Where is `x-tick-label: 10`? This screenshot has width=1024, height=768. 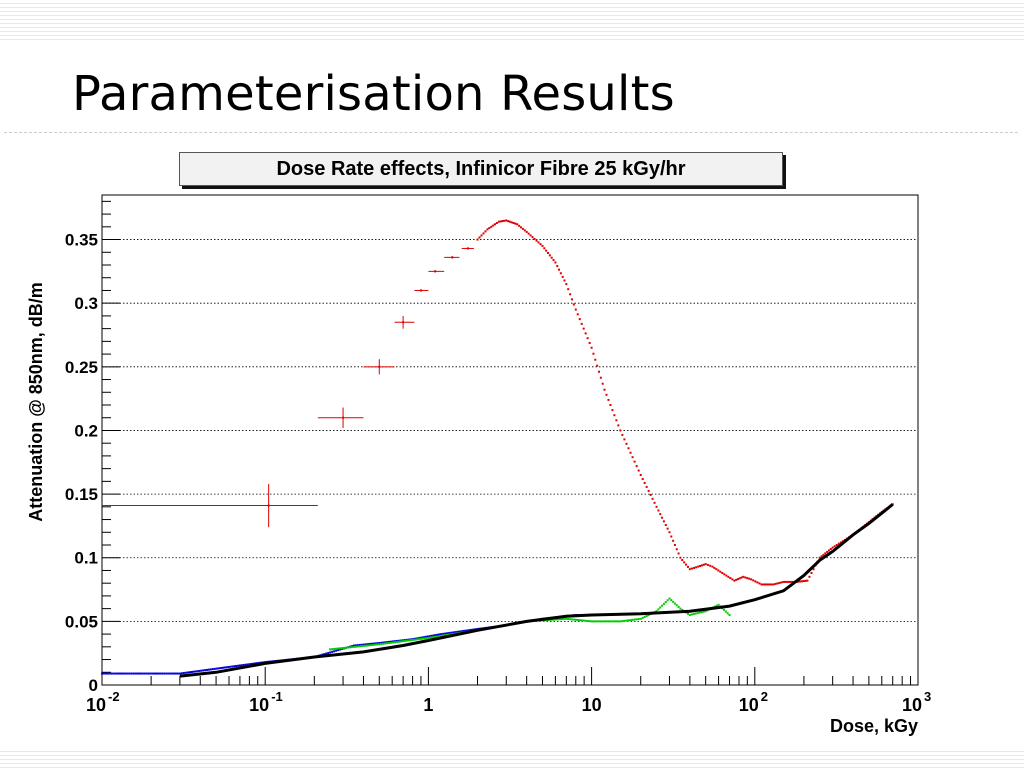 x-tick-label: 10 is located at coordinates (259, 705).